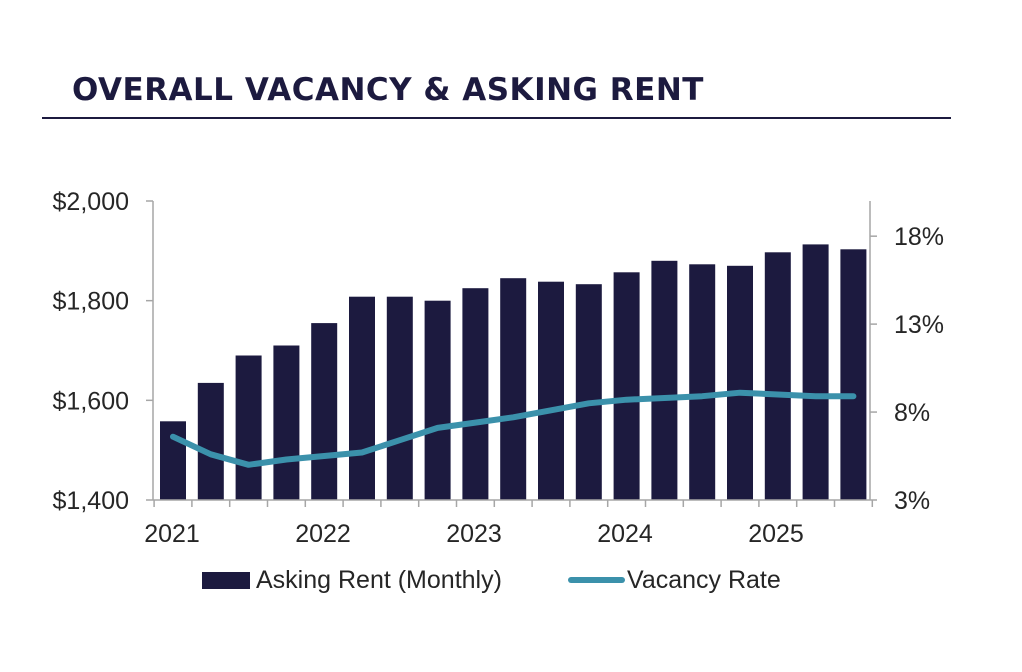  I want to click on y-tick-label-left: $2,000, so click(91, 202).